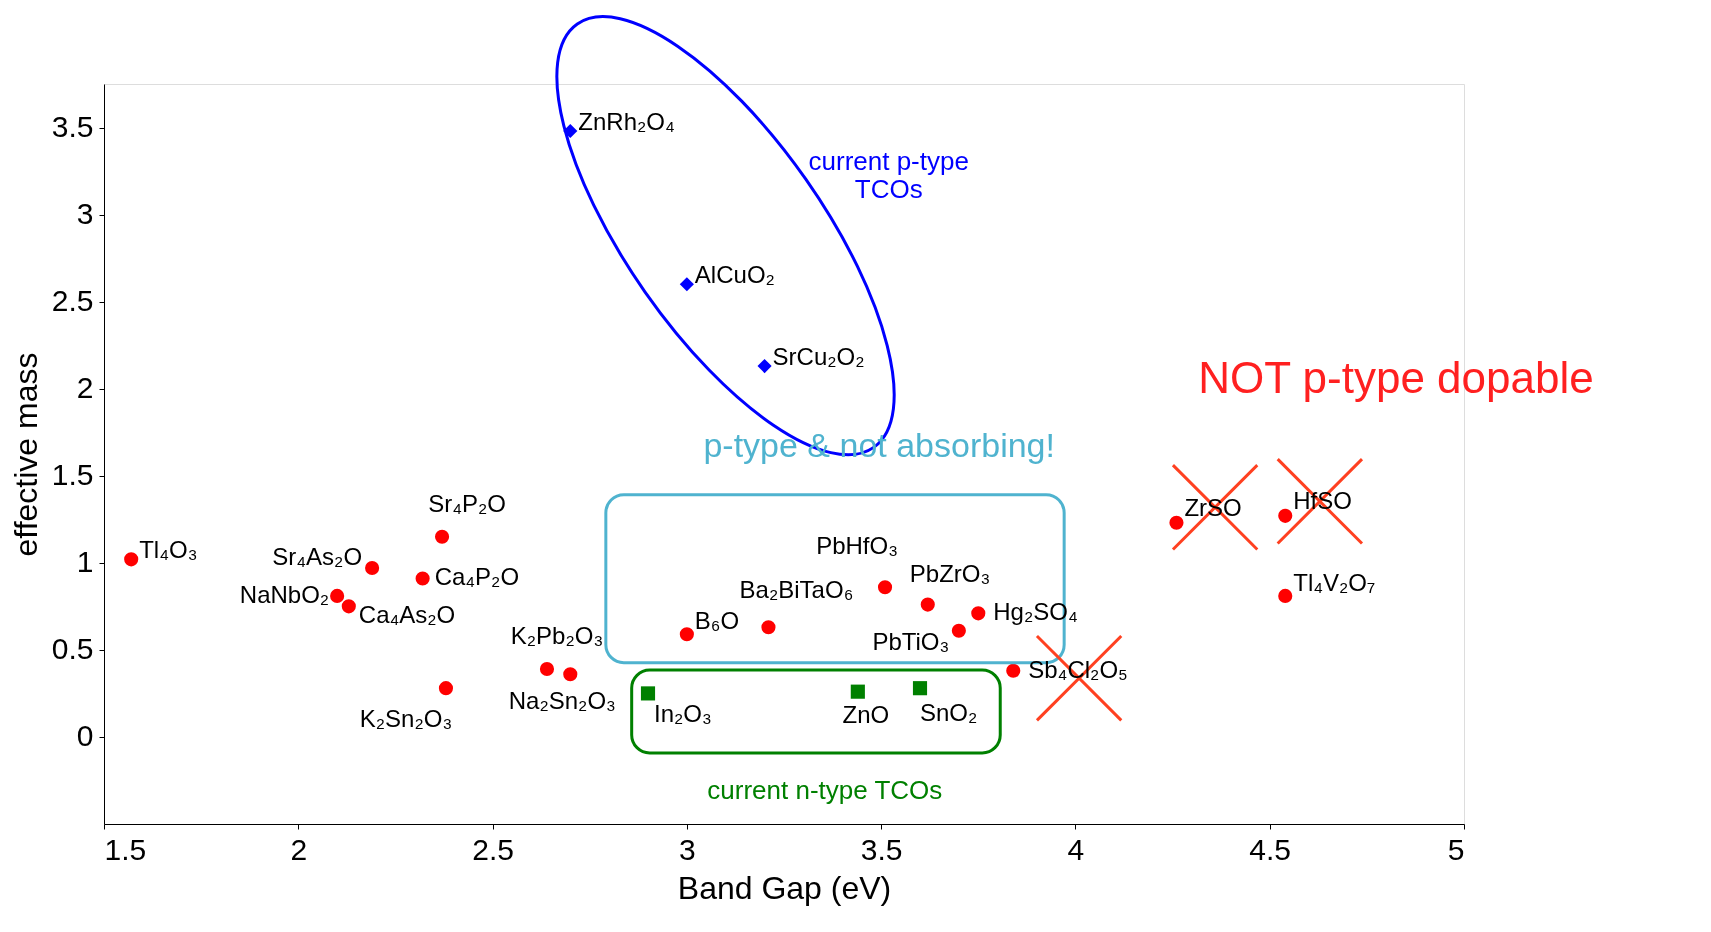 Image resolution: width=1711 pixels, height=932 pixels. I want to click on annotation: B₆O, so click(717, 621).